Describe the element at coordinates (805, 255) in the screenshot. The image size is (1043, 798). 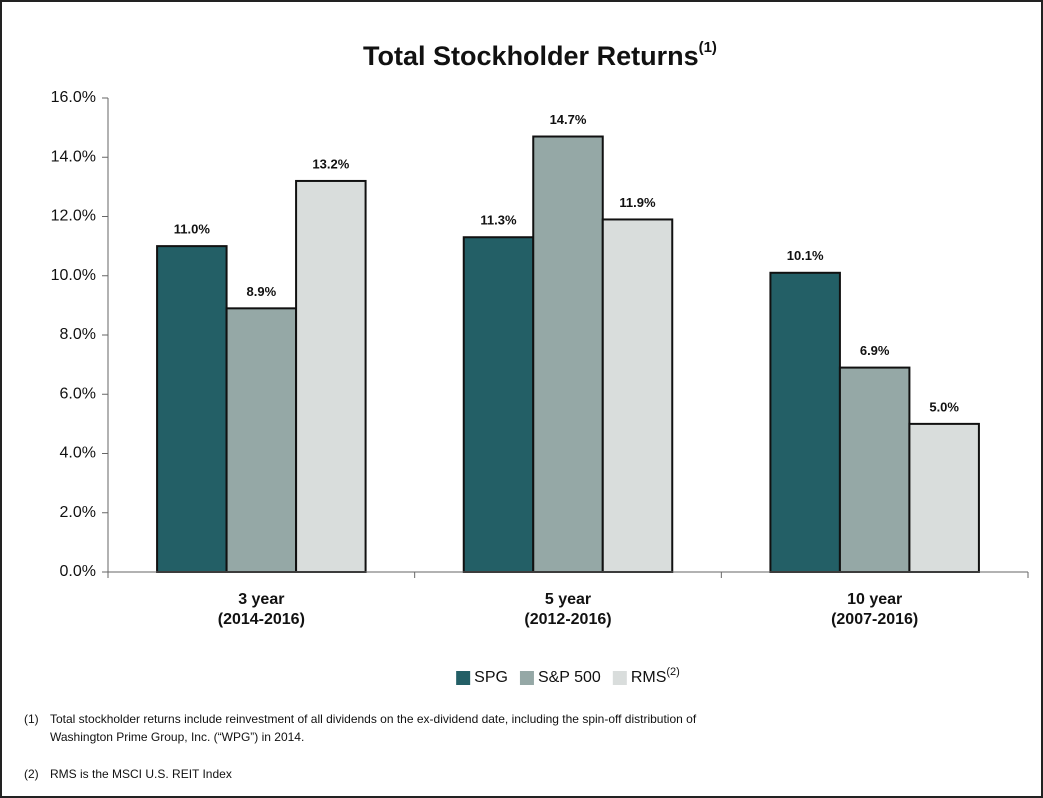
I see `value-label: 10.1%` at that location.